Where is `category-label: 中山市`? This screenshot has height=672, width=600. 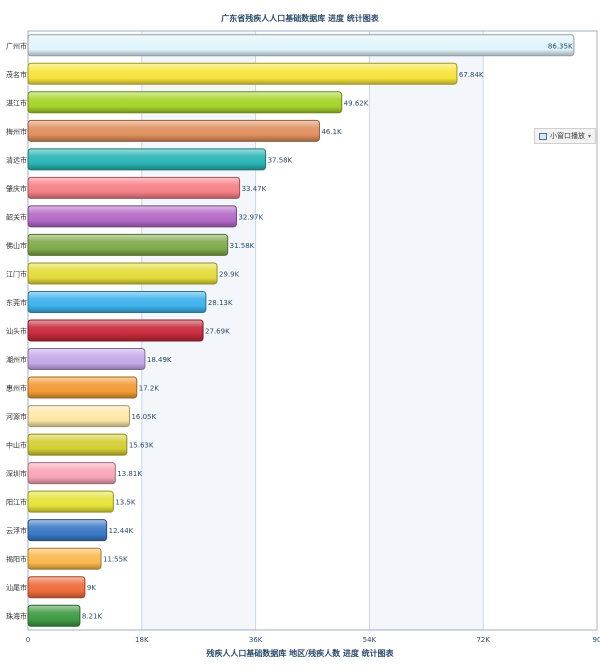
category-label: 中山市 is located at coordinates (16, 445).